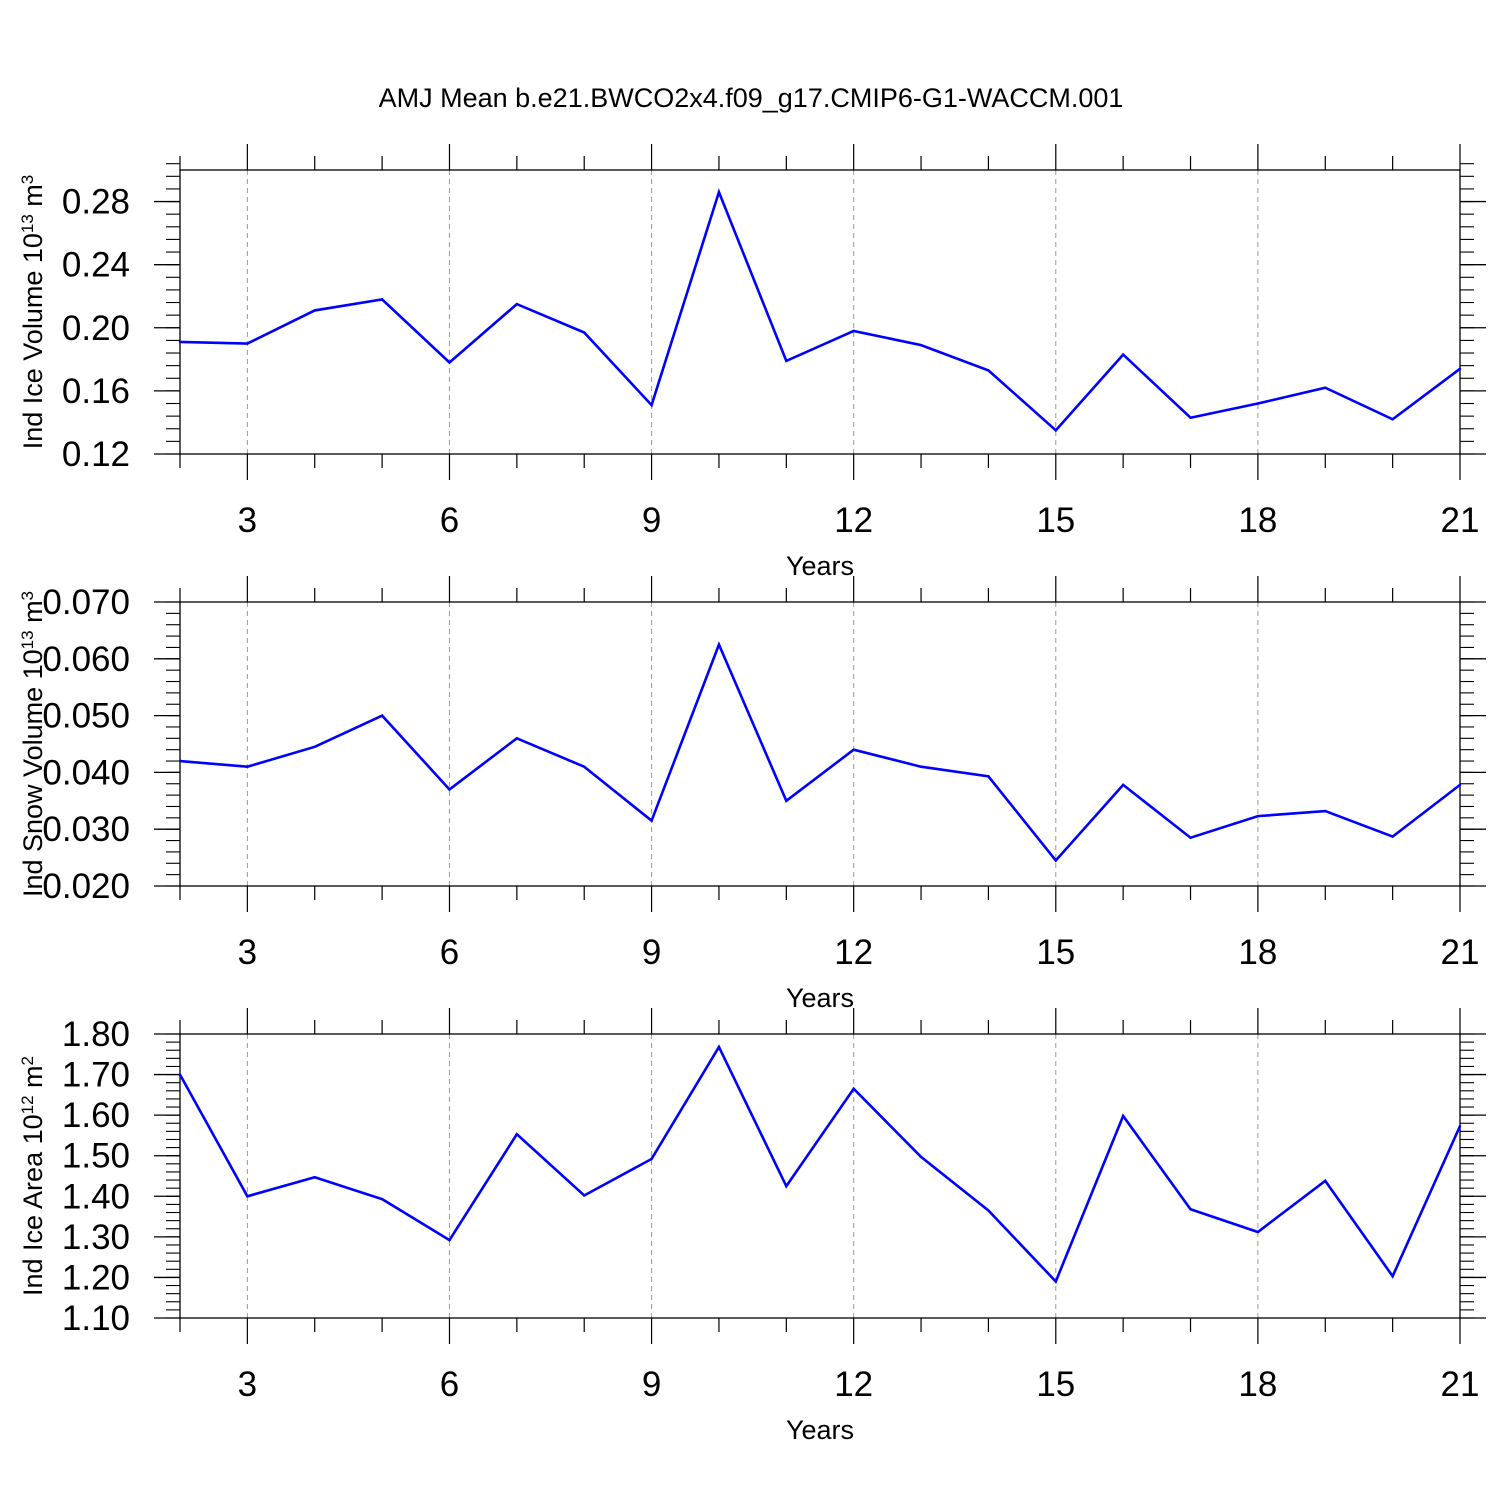  I want to click on y-tick-label: 0.040, so click(86, 772).